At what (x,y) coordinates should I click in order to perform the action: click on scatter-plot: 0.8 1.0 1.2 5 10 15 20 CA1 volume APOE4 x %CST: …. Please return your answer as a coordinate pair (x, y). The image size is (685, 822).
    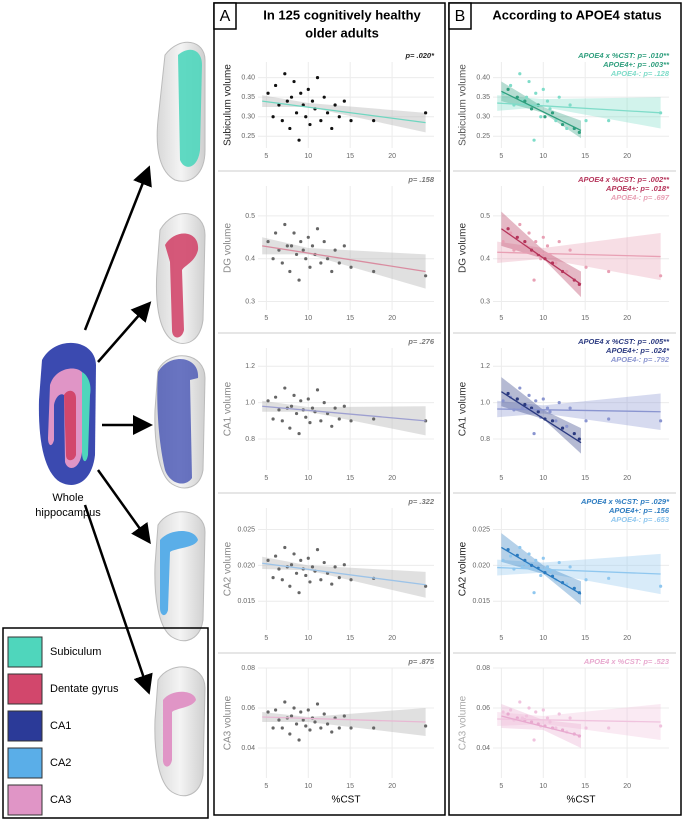
    Looking at the image, I should click on (564, 407).